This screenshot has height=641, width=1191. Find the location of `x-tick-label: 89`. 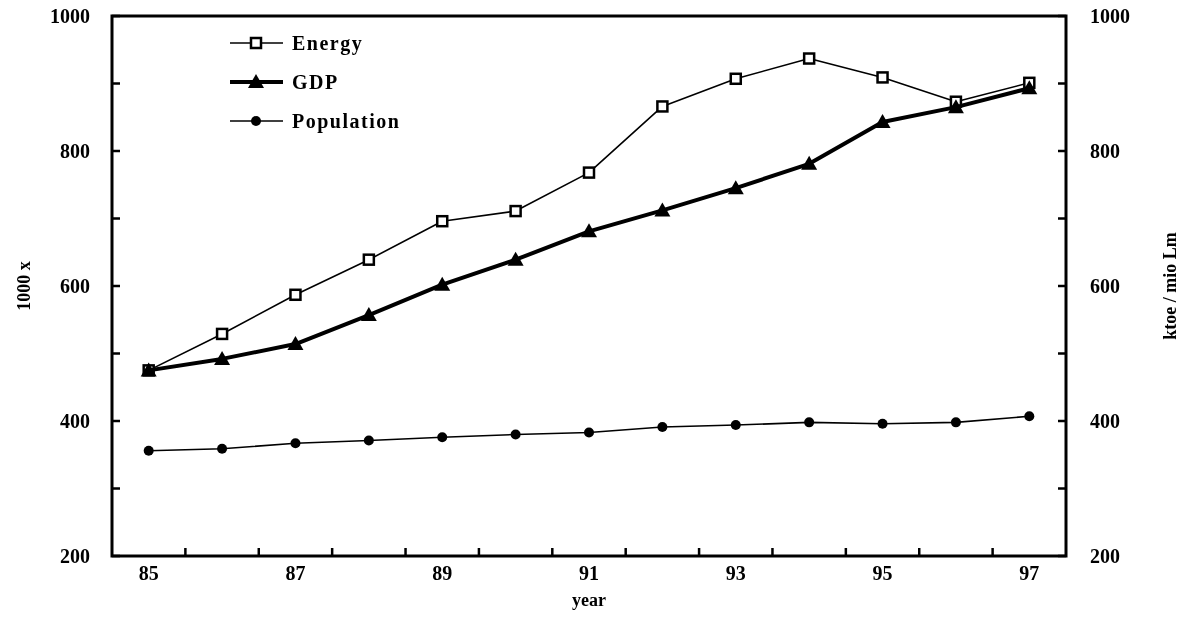

x-tick-label: 89 is located at coordinates (442, 573).